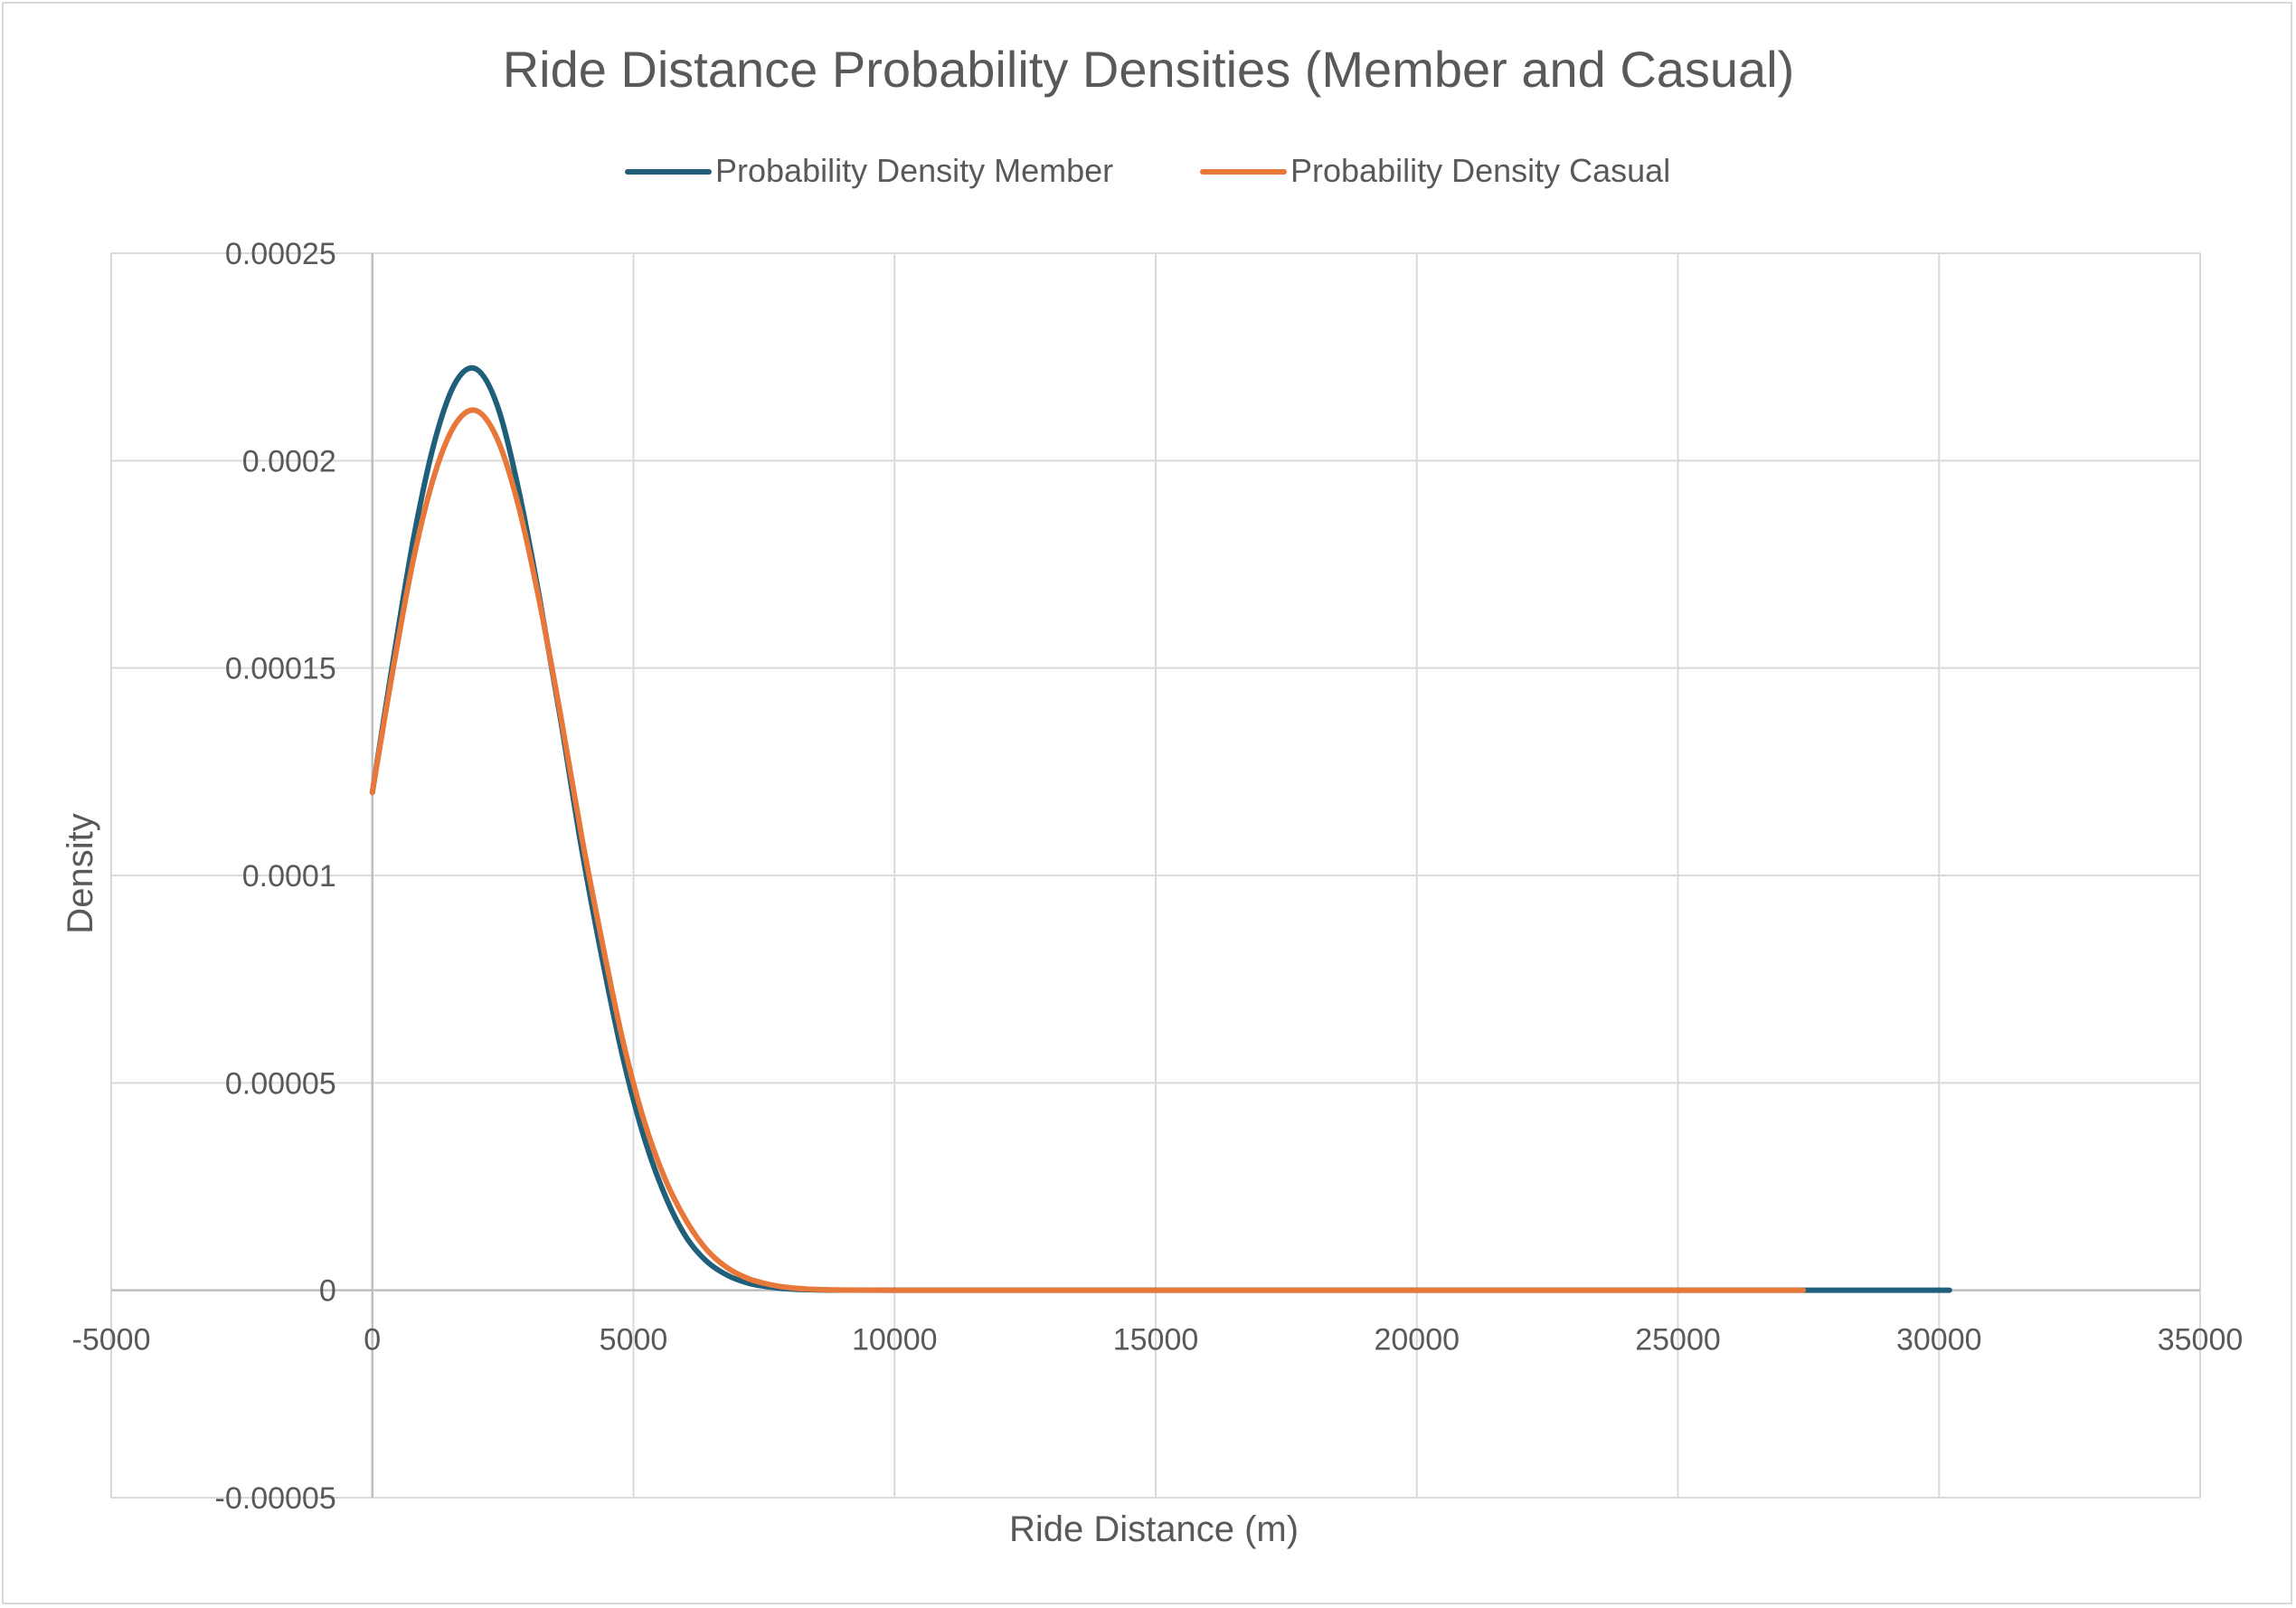 The height and width of the screenshot is (1608, 2296). What do you see at coordinates (275, 1499) in the screenshot?
I see `y-tick-label: -0.00005` at bounding box center [275, 1499].